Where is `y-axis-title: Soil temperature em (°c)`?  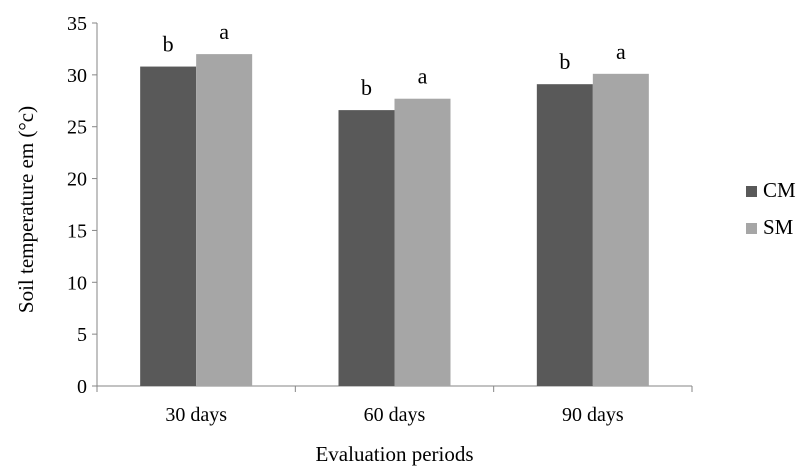 y-axis-title: Soil temperature em (°c) is located at coordinates (26, 209).